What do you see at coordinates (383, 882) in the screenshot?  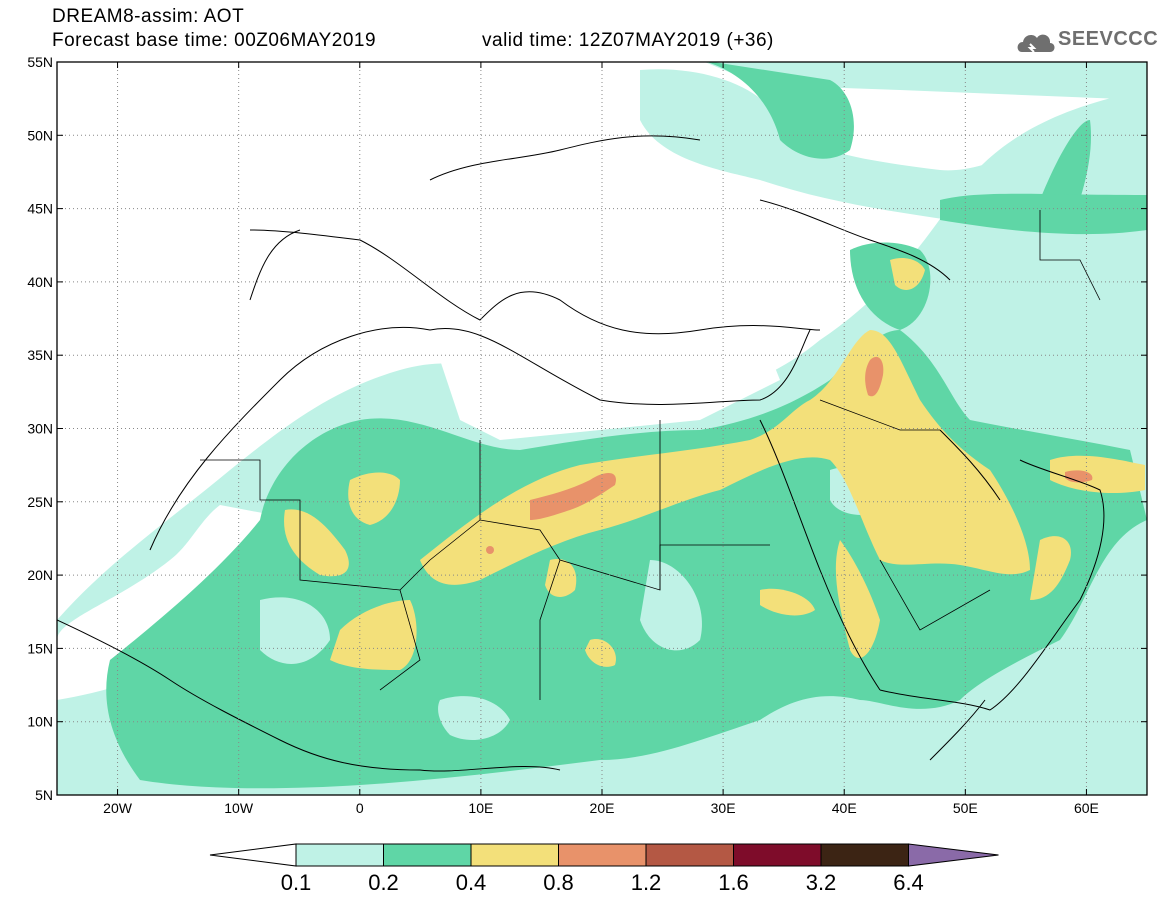 I see `colorbar-label: 0.2` at bounding box center [383, 882].